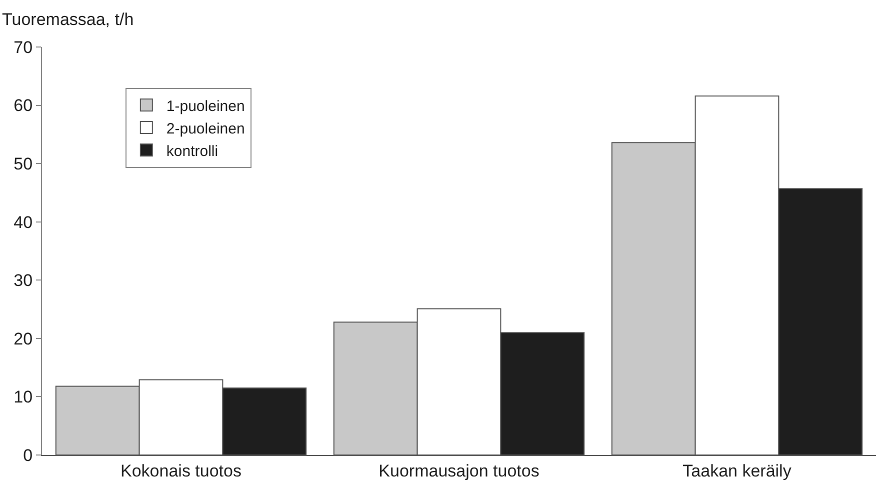  Describe the element at coordinates (23, 397) in the screenshot. I see `y-tick-label: 10` at that location.